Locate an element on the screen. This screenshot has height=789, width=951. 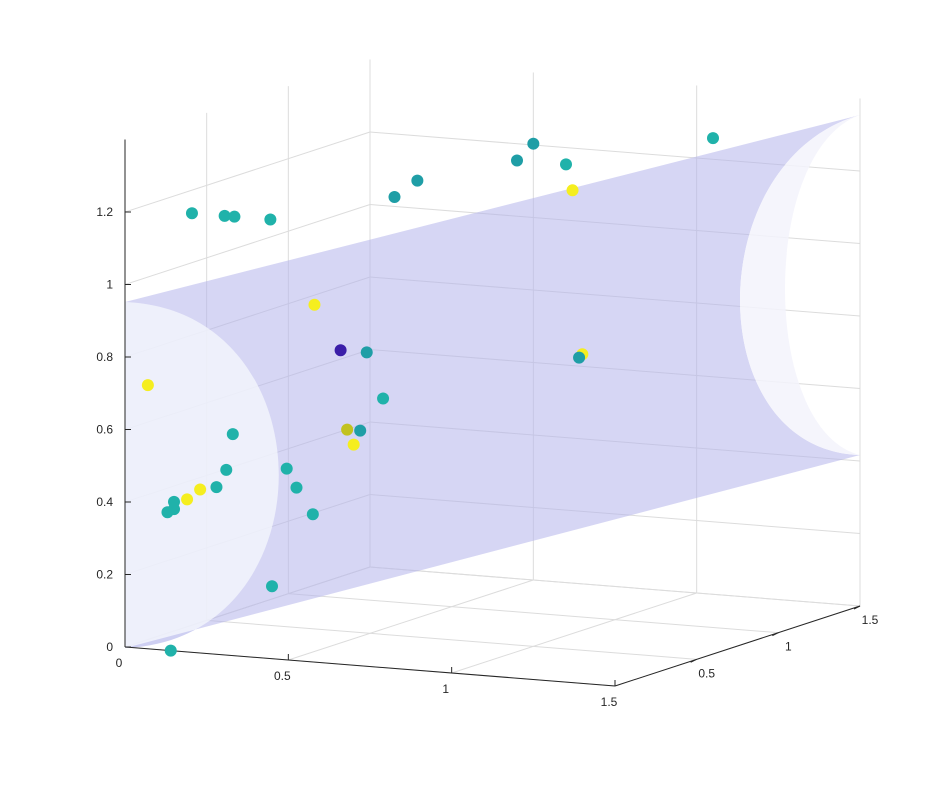
y-tick-label: 1.5 is located at coordinates (870, 620).